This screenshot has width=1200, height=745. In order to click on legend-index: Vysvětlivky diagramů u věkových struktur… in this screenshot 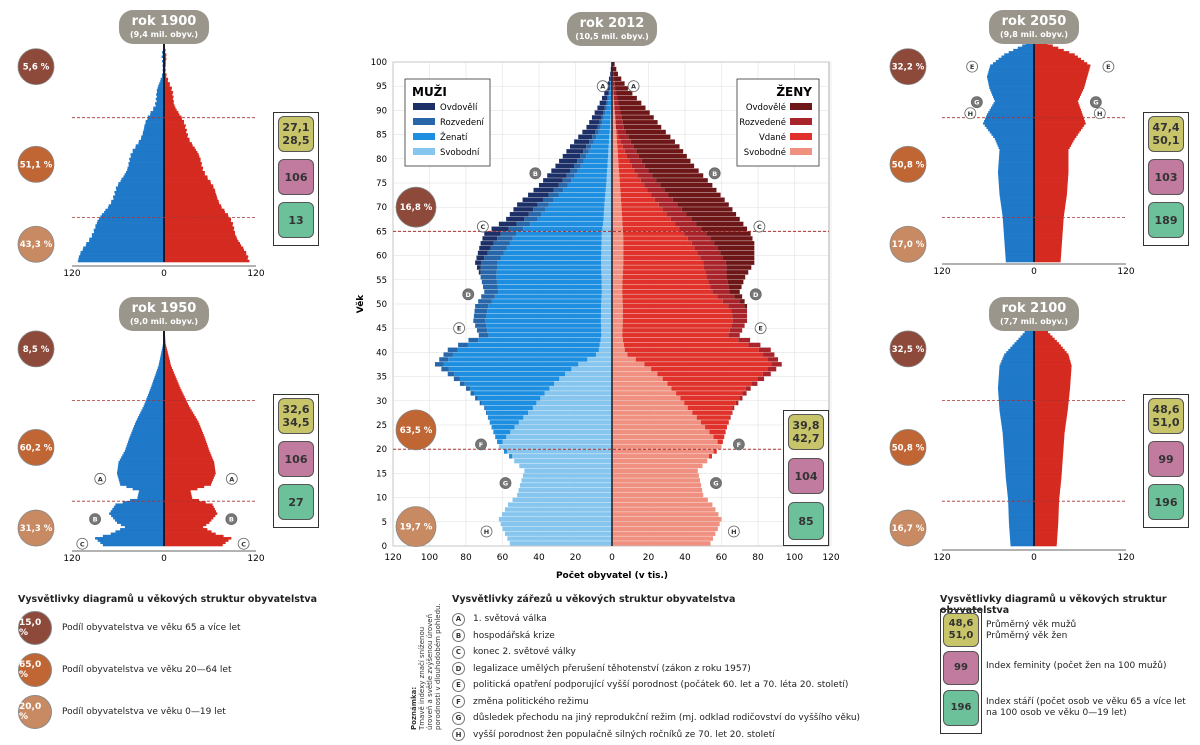, I will do `click(1065, 664)`.